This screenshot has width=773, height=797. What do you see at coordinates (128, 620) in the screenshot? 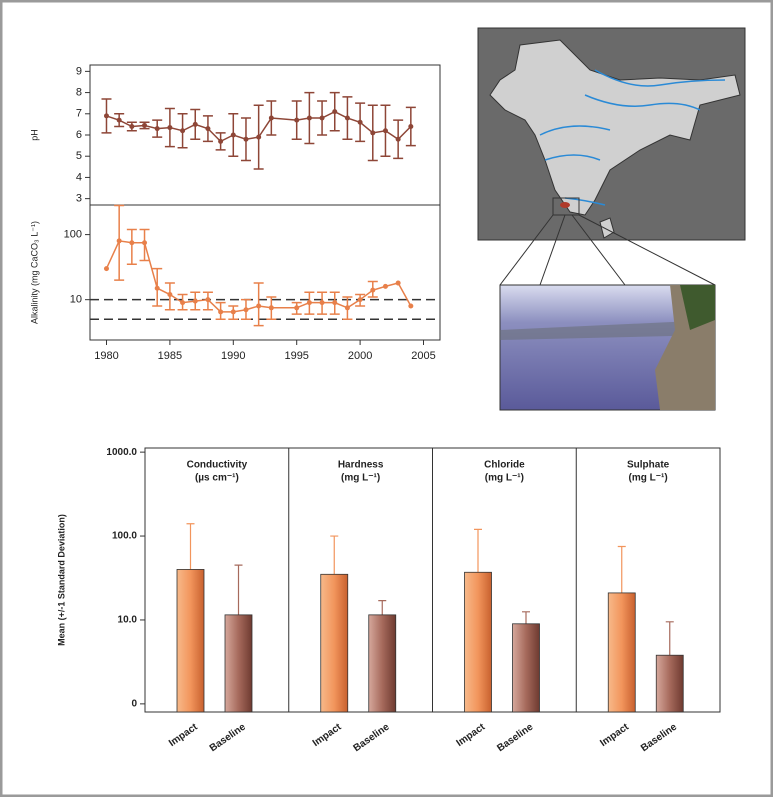
I see `y-tick-label: 10.0` at bounding box center [128, 620].